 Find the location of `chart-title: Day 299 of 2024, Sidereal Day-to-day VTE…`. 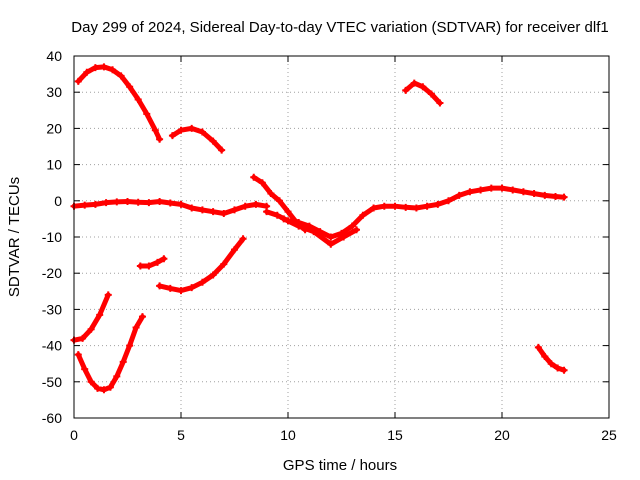

chart-title: Day 299 of 2024, Sidereal Day-to-day VTE… is located at coordinates (339, 27).